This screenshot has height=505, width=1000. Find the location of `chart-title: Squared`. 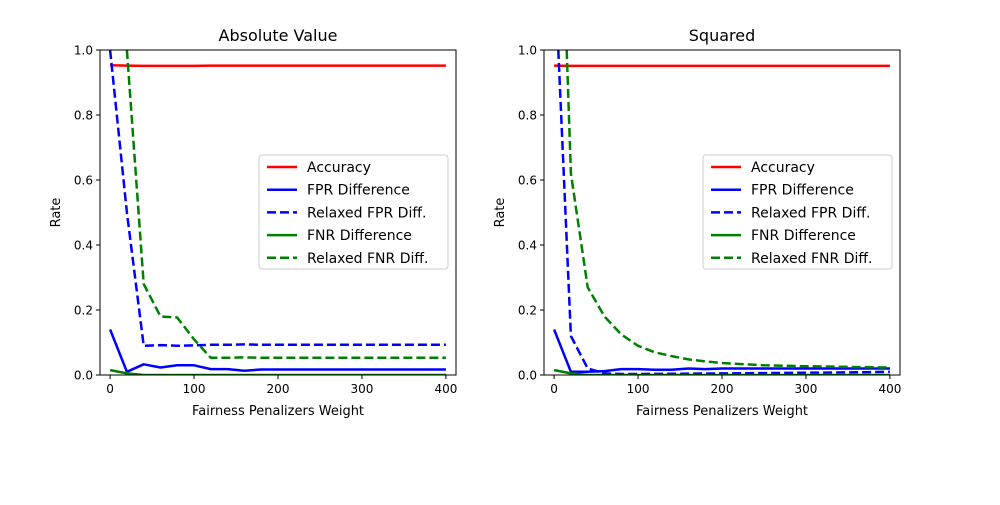

chart-title: Squared is located at coordinates (722, 35).